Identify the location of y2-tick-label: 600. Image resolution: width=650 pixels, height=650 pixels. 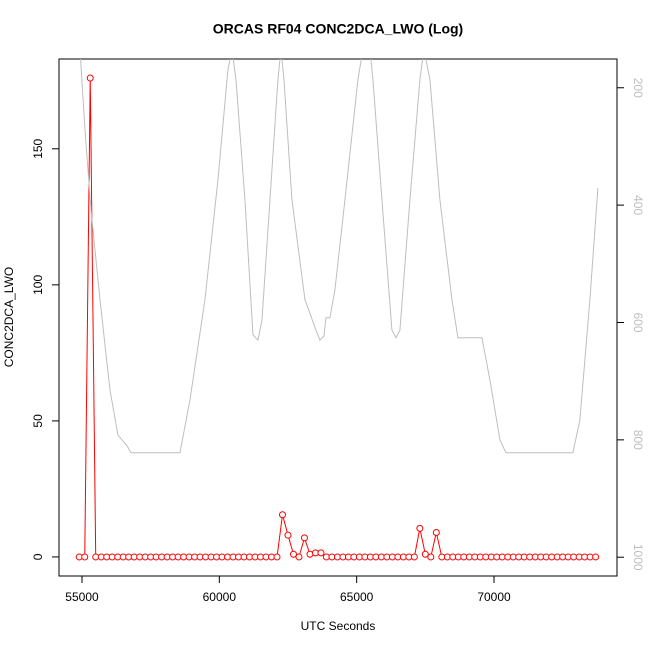
(638, 322).